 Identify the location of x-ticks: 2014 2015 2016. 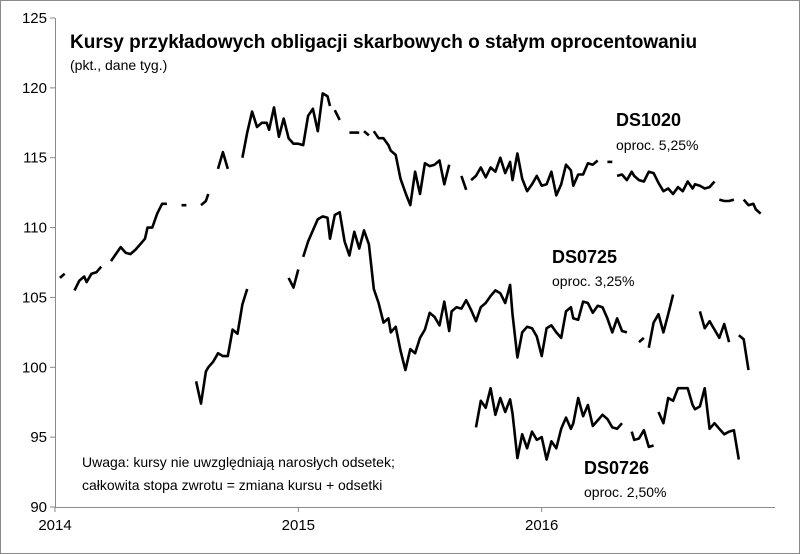
(298, 520).